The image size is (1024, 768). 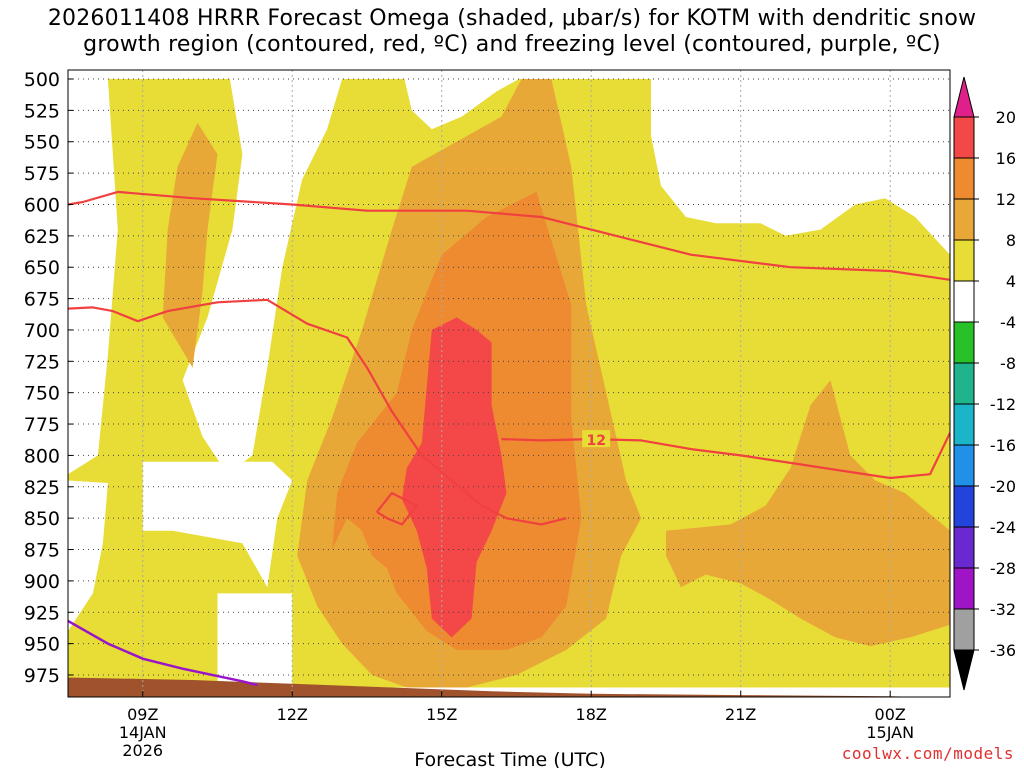 What do you see at coordinates (1003, 609) in the screenshot?
I see `colorbar-label: -32` at bounding box center [1003, 609].